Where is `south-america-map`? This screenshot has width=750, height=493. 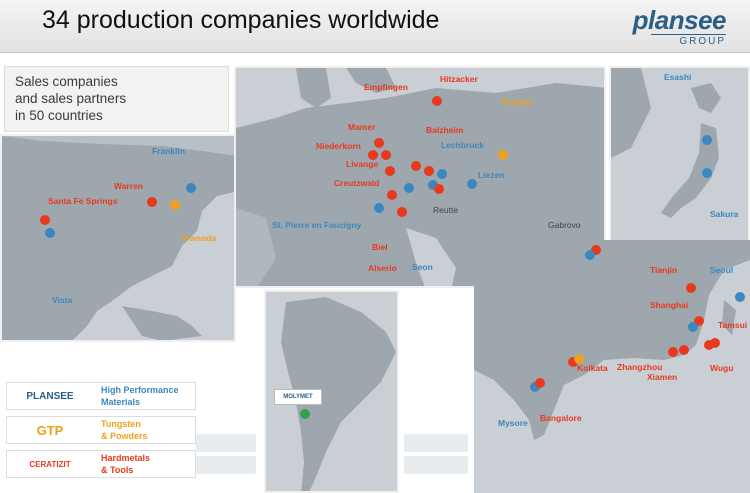 south-america-map is located at coordinates (331, 391).